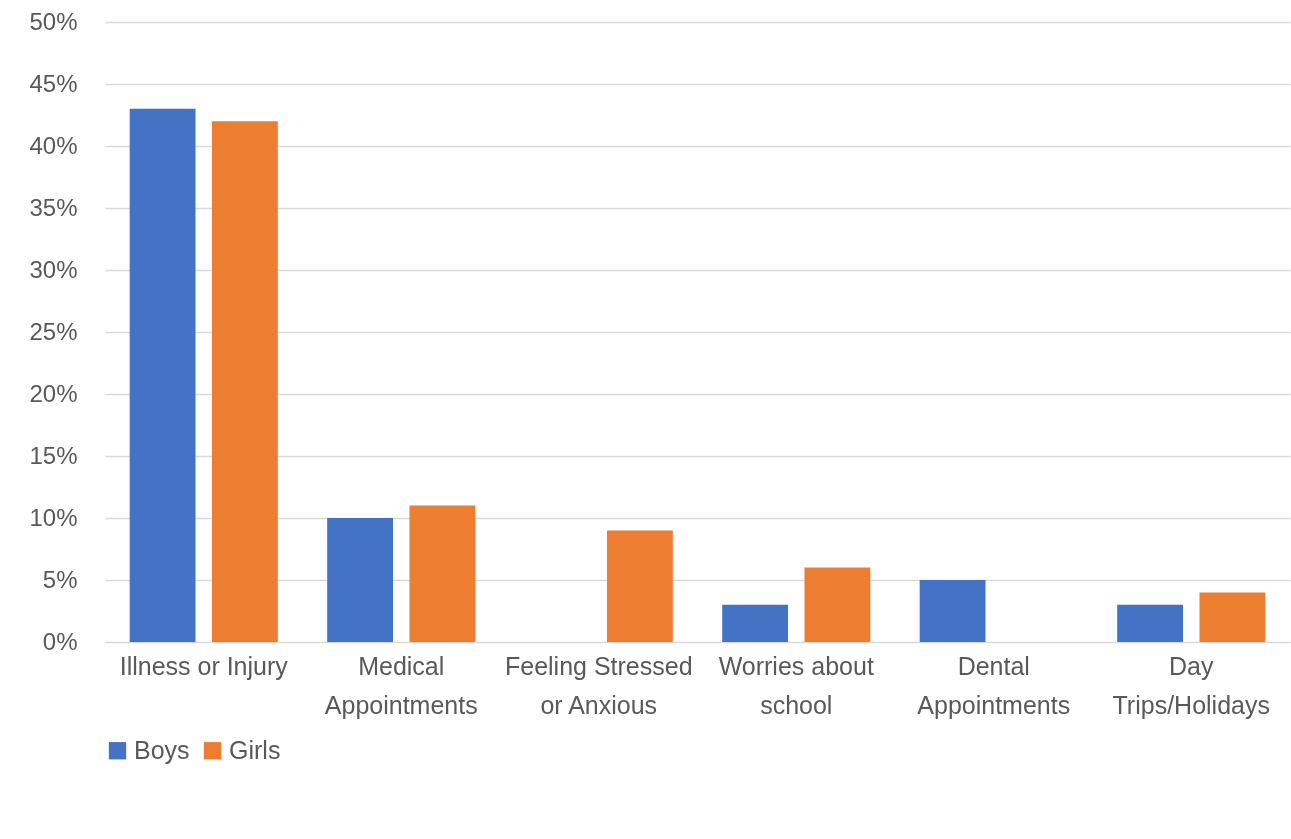  Describe the element at coordinates (401, 685) in the screenshot. I see `x-tick-label: Medical Appointments` at that location.